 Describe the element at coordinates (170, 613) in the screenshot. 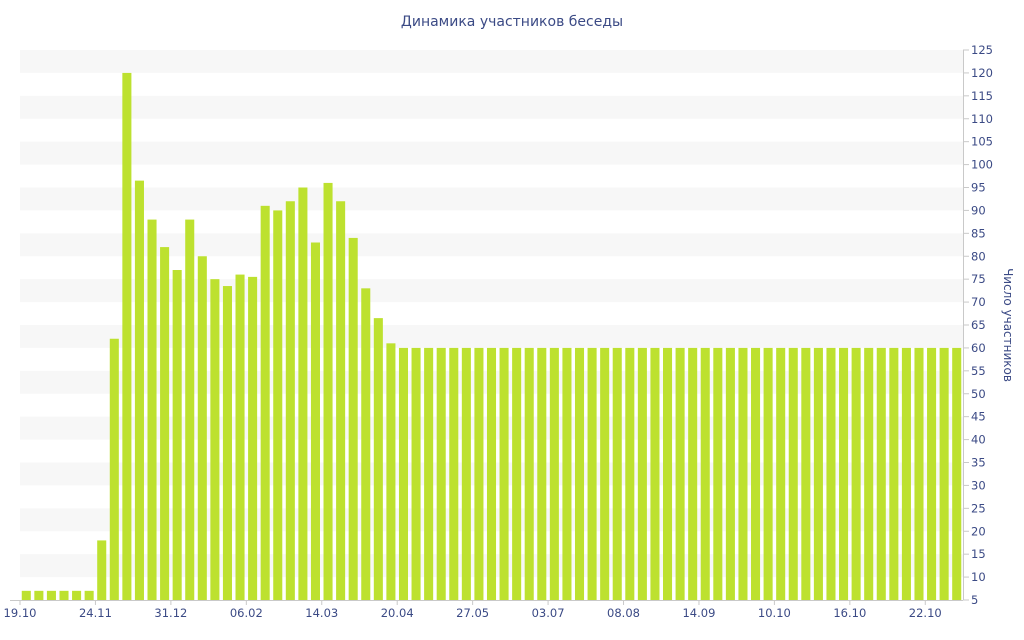

I see `x-tick-label: 31.12` at that location.